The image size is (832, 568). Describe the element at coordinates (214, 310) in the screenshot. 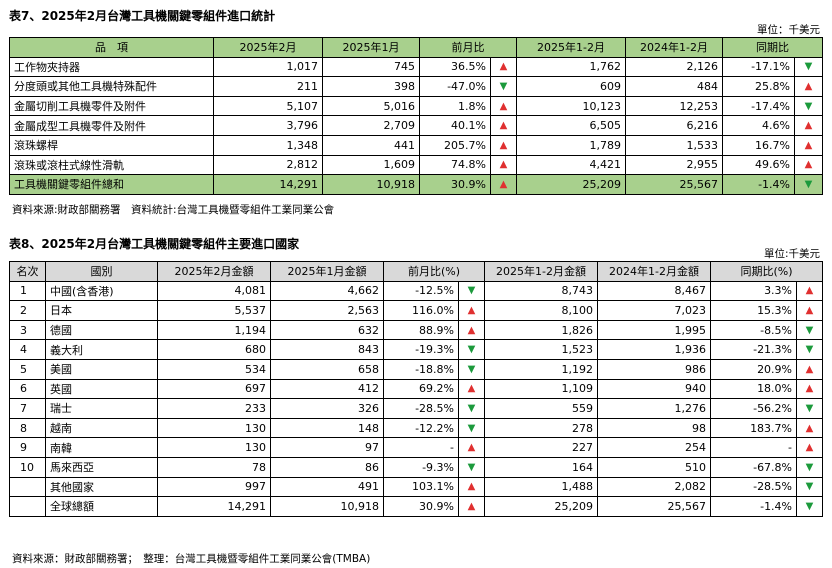

I see `feb-value: 5,537` at that location.